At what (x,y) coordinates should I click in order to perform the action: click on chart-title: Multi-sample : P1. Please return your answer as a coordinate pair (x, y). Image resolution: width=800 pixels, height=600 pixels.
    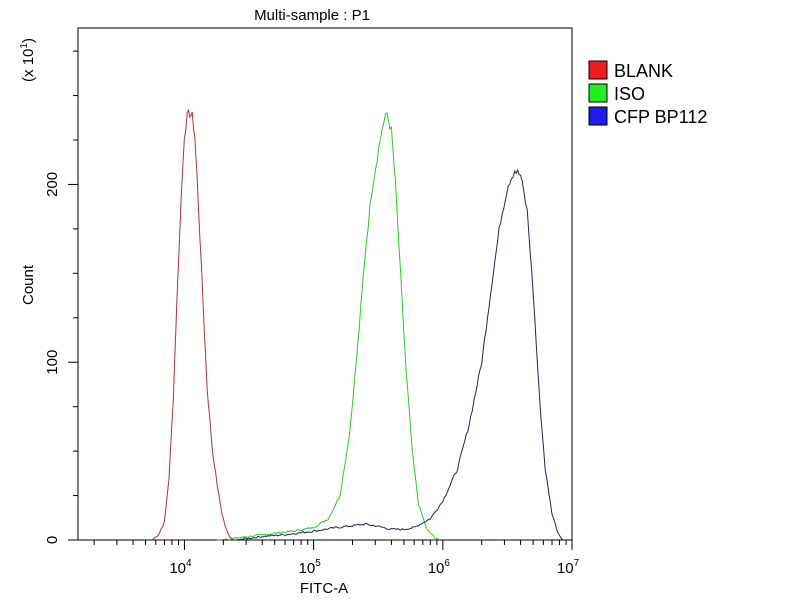
    Looking at the image, I should click on (312, 15).